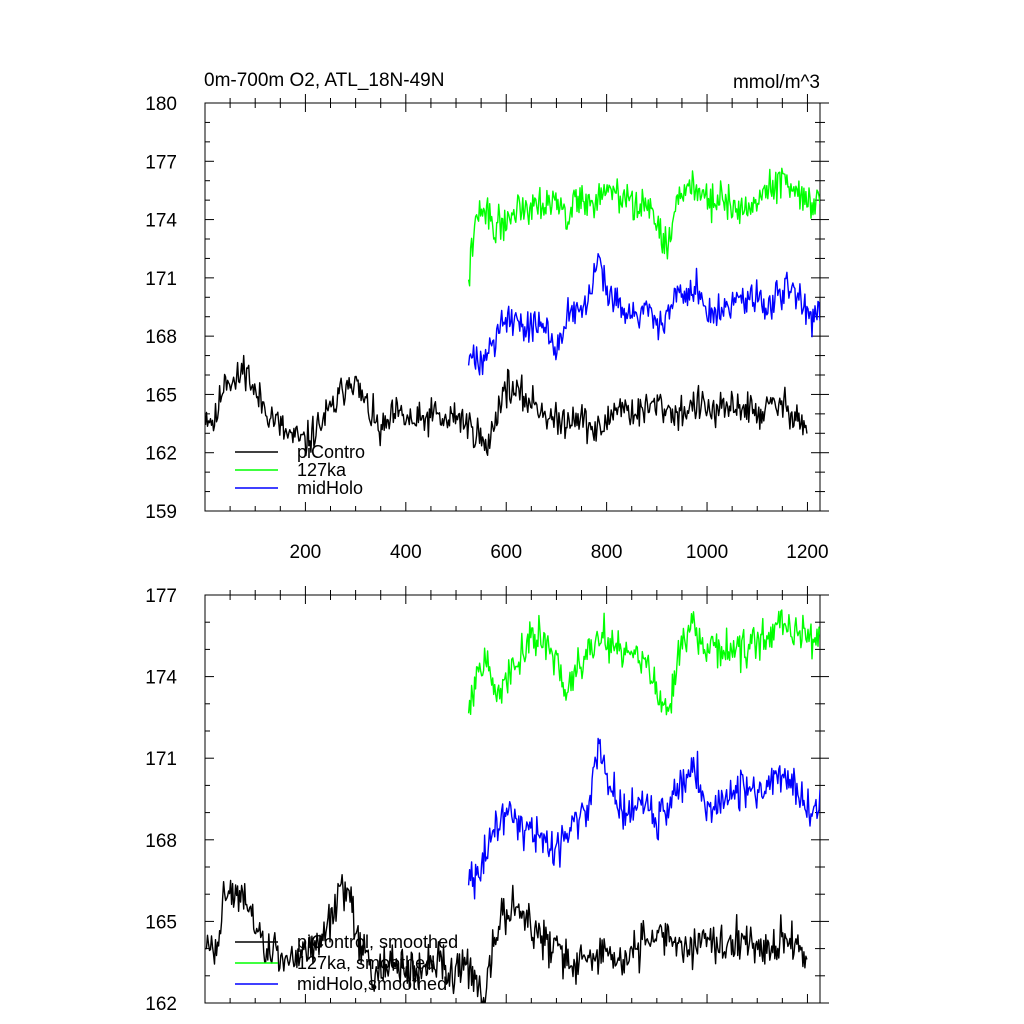  Describe the element at coordinates (330, 488) in the screenshot. I see `legend-label: midHolo` at that location.